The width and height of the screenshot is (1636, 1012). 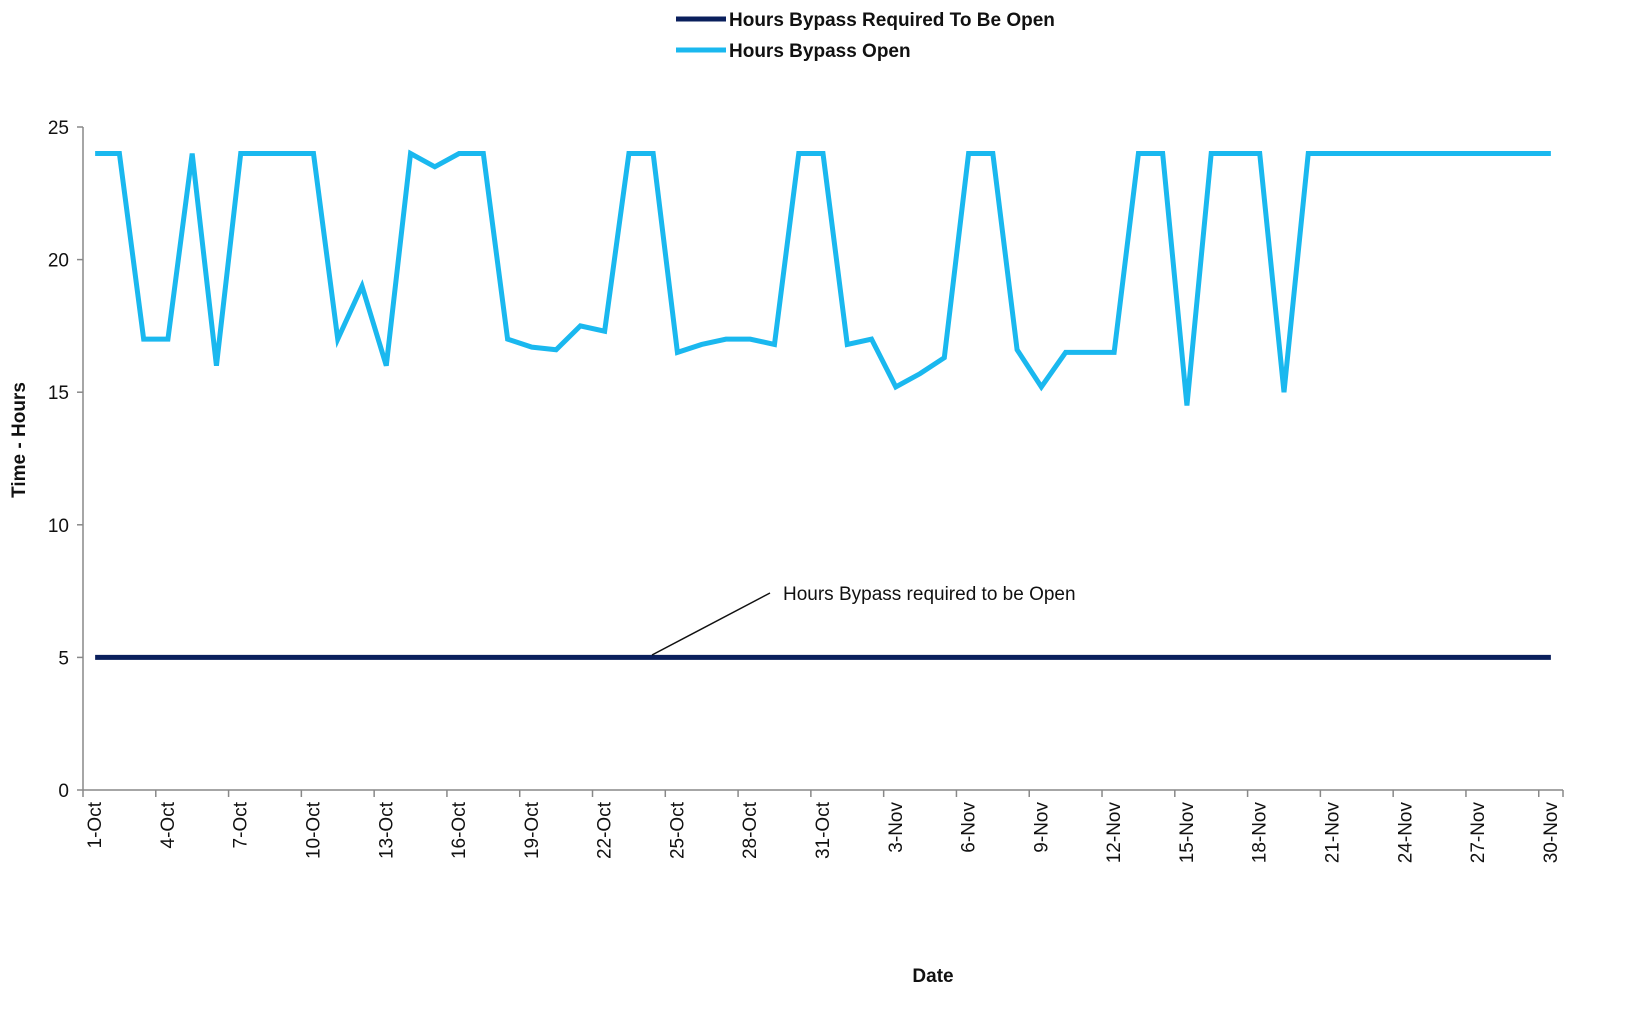 What do you see at coordinates (605, 830) in the screenshot?
I see `x-tick-label: 22-Oct` at bounding box center [605, 830].